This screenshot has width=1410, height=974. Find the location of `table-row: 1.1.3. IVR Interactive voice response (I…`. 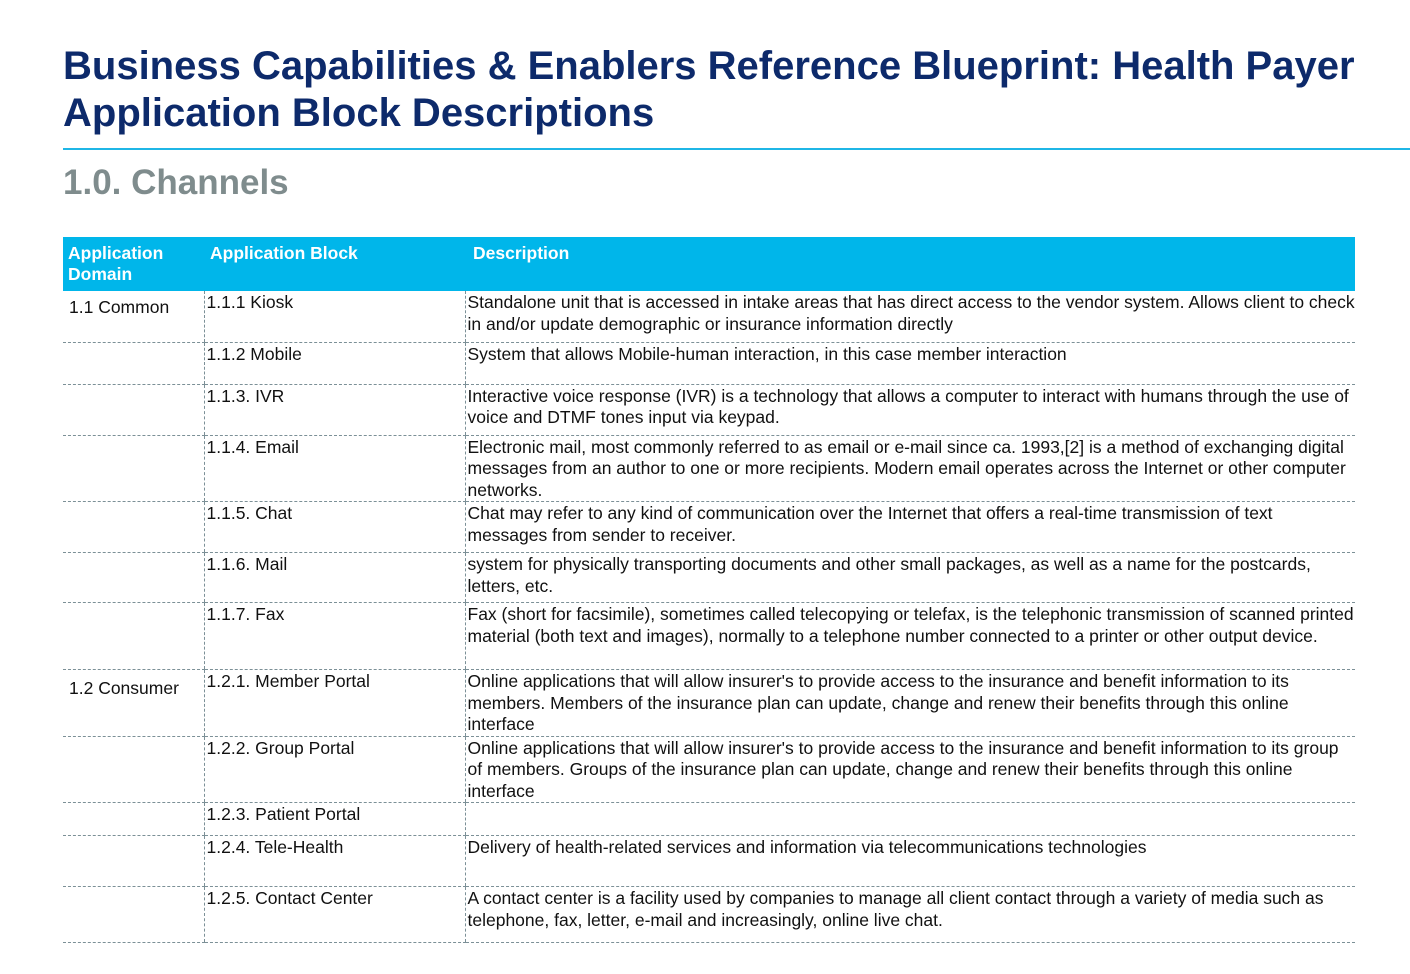

table-row: 1.1.3. IVR Interactive voice response (I… is located at coordinates (709, 410).